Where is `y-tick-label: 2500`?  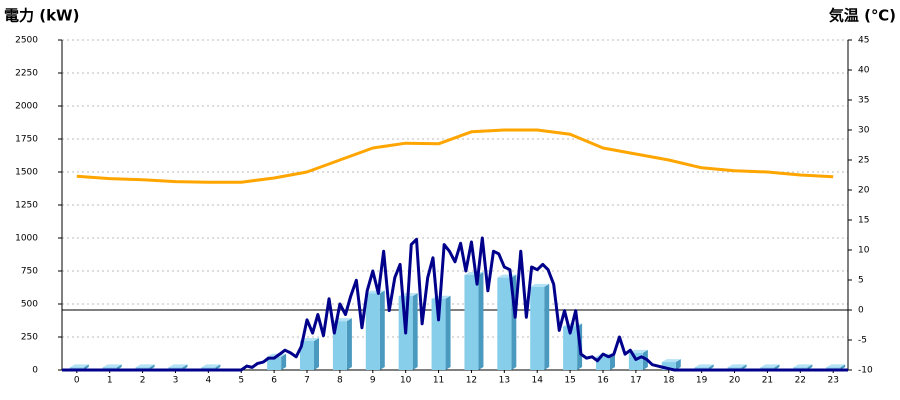 y-tick-label: 2500 is located at coordinates (26, 41).